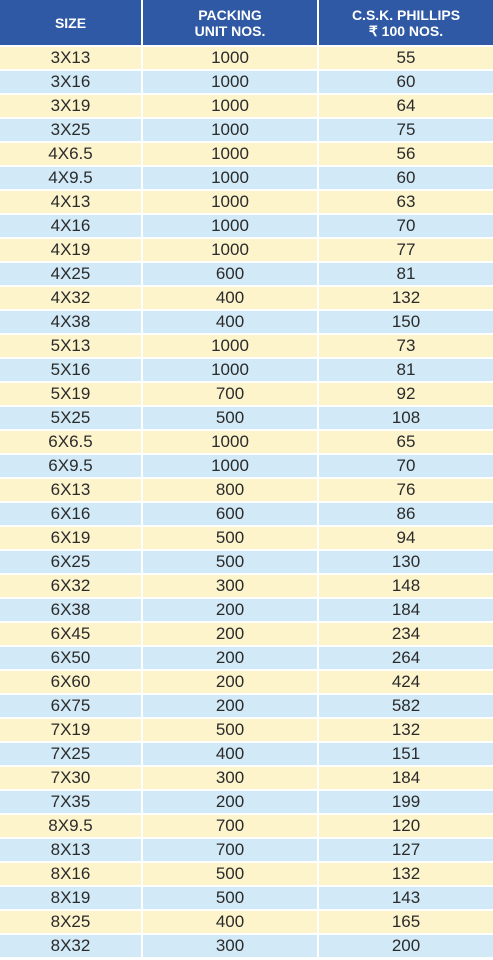 Image resolution: width=493 pixels, height=960 pixels. Describe the element at coordinates (246, 610) in the screenshot. I see `table-row: 6X38 200 184` at that location.